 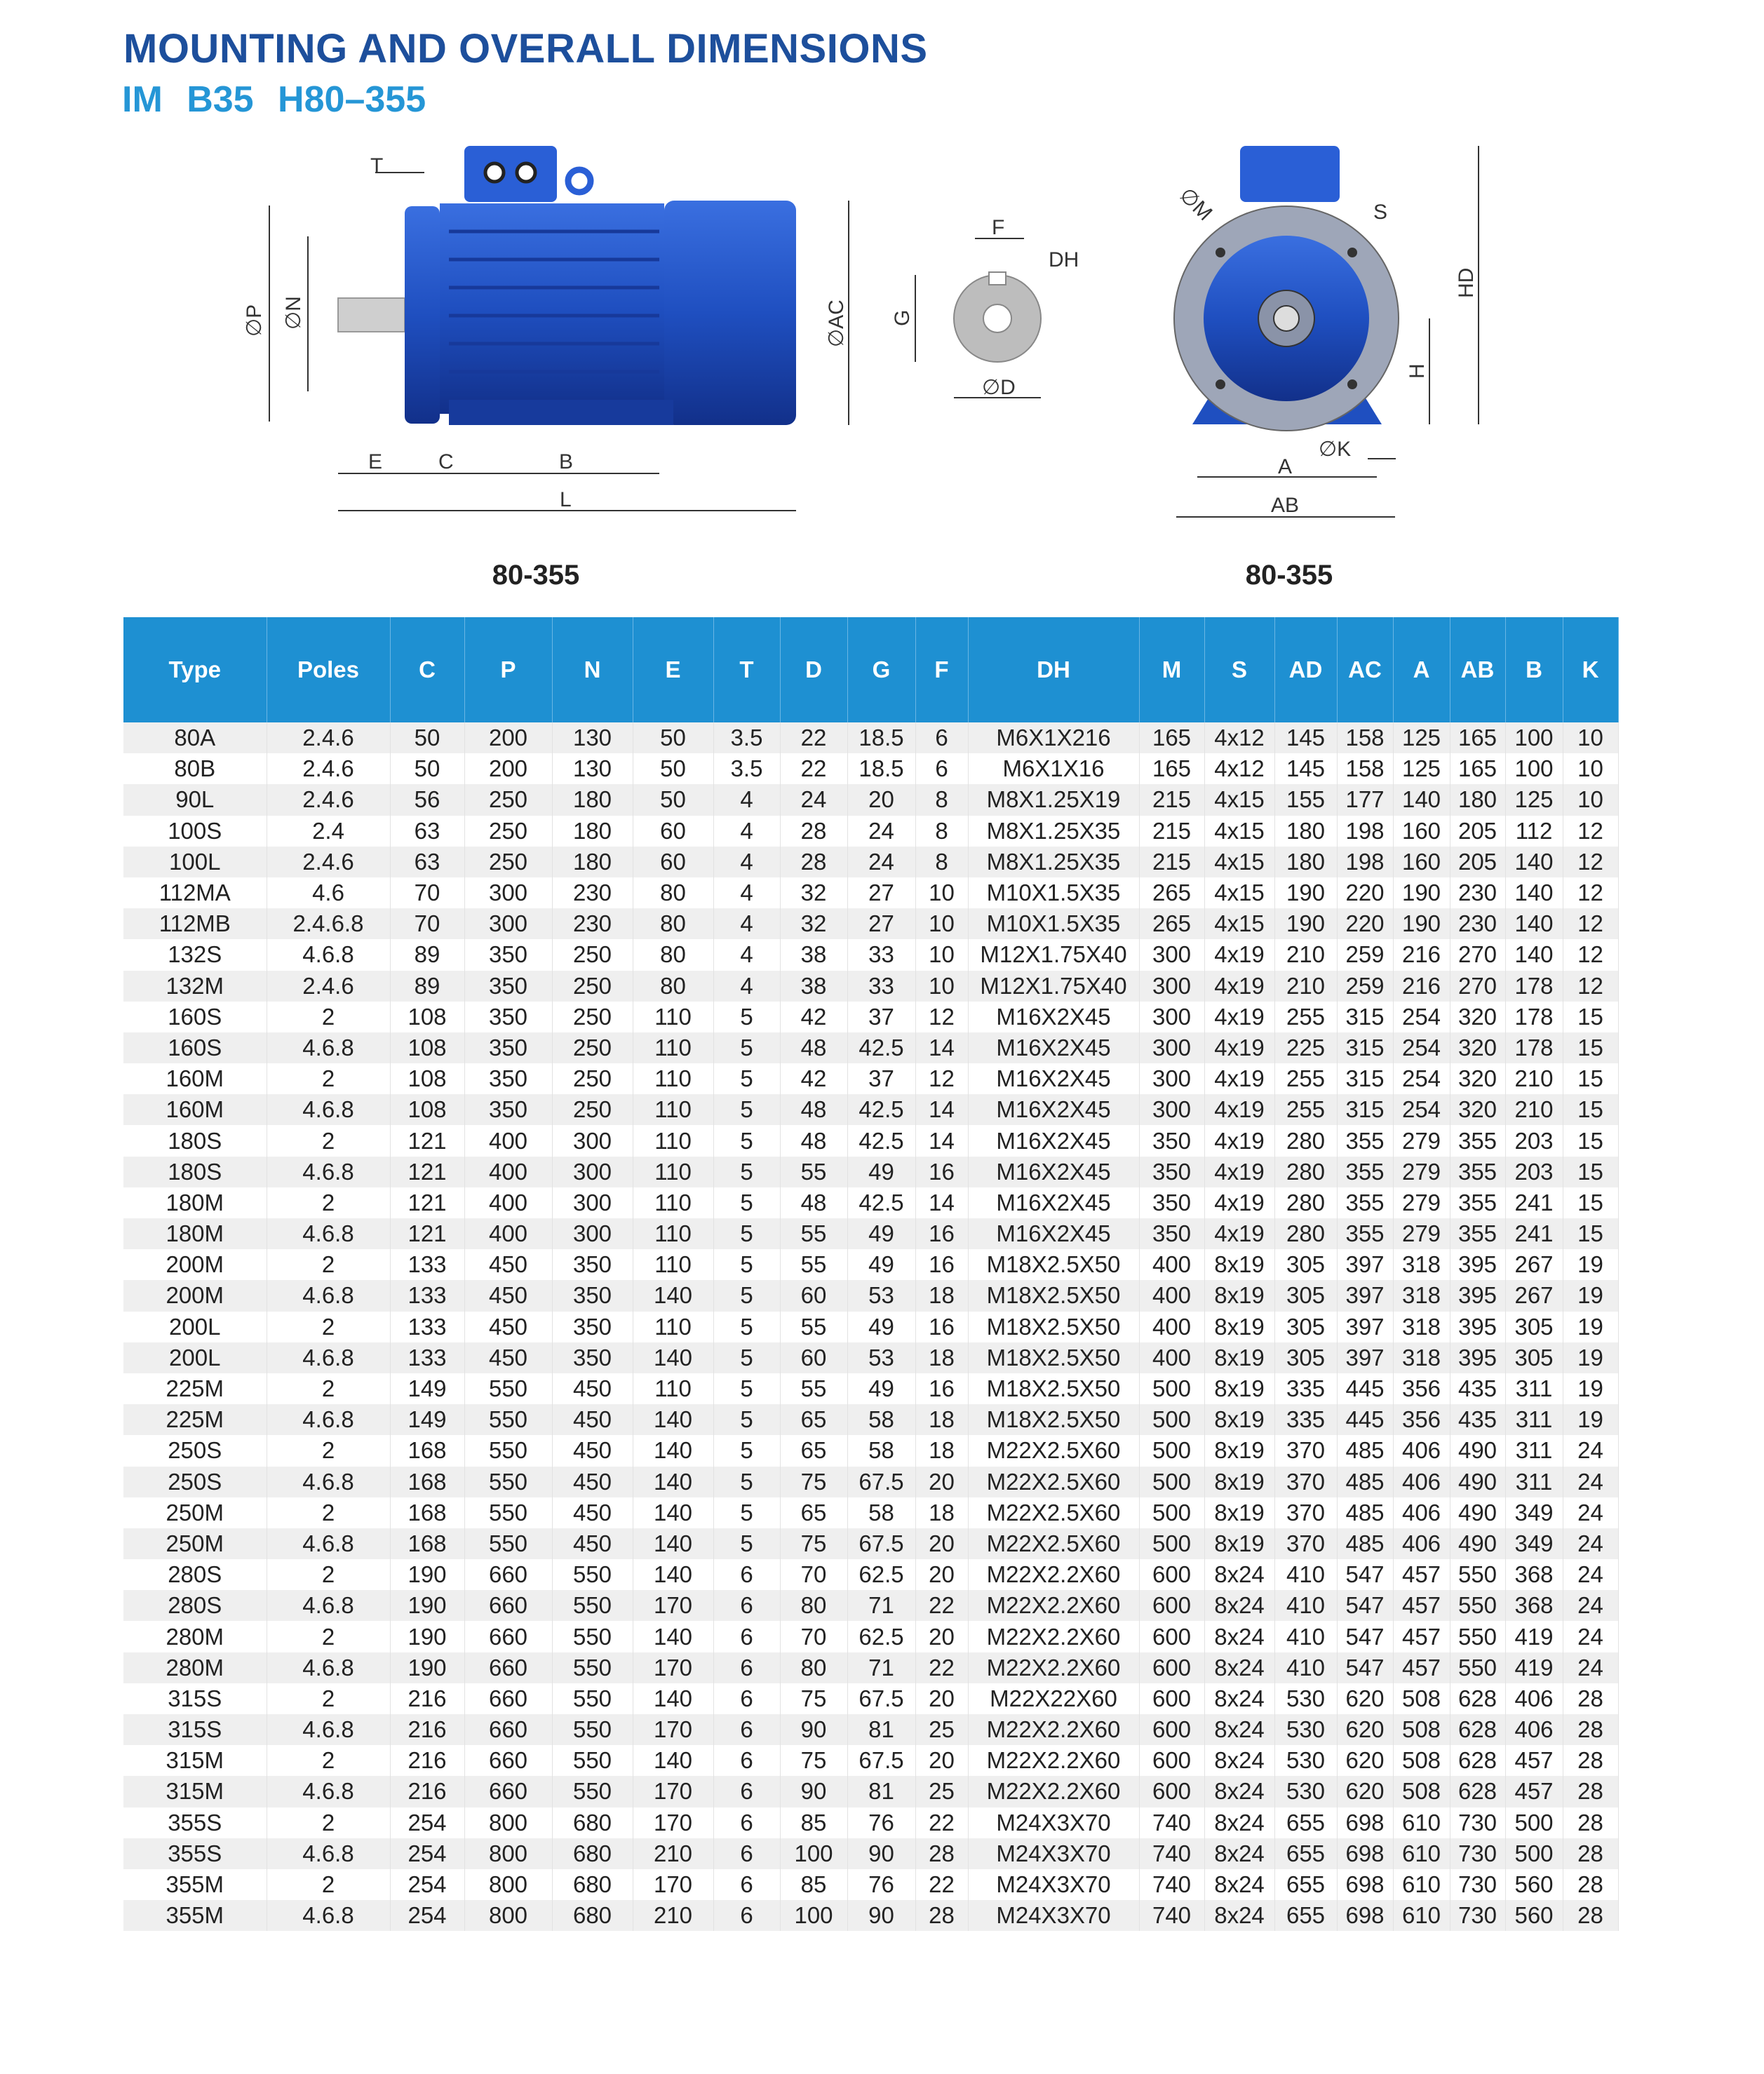 I want to click on column-header-s: S, so click(x=1240, y=669).